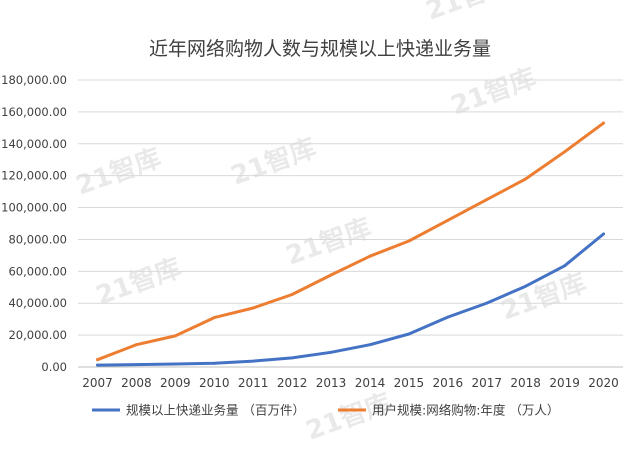 This screenshot has width=640, height=457. Describe the element at coordinates (215, 410) in the screenshot. I see `legend-label-0: 规模以上快递业务量 （百万件）` at that location.